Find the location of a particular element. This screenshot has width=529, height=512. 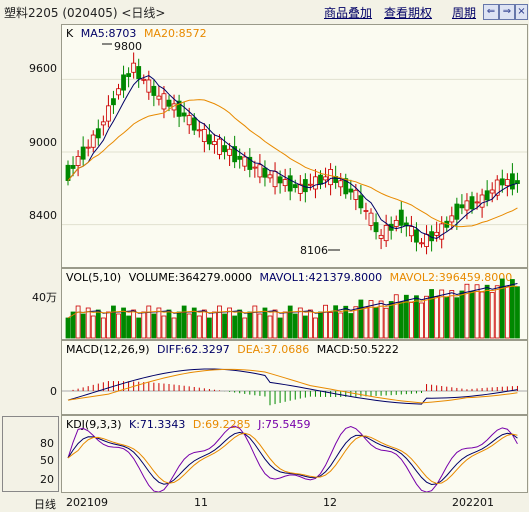

view-options-button: 查看期权 is located at coordinates (408, 13).